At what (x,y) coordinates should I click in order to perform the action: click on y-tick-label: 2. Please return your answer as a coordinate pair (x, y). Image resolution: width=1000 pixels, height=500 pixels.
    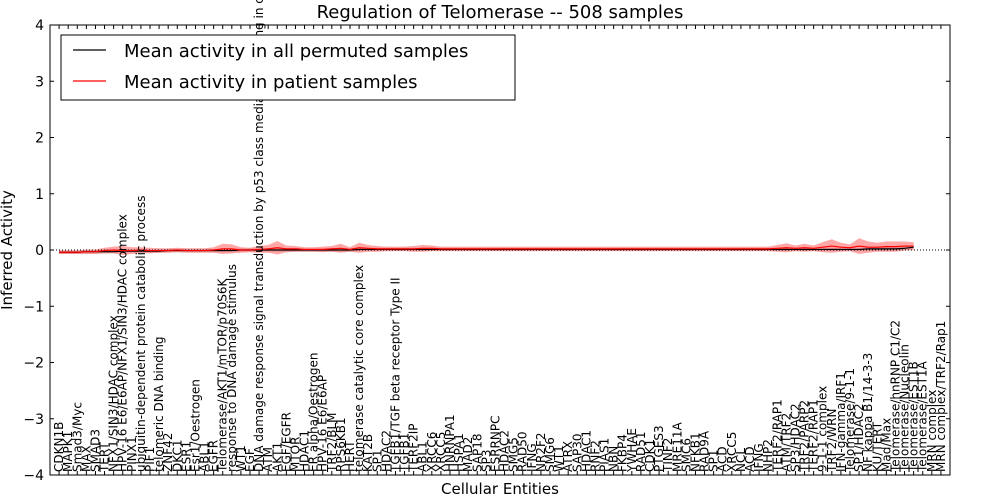
    Looking at the image, I should click on (39, 139).